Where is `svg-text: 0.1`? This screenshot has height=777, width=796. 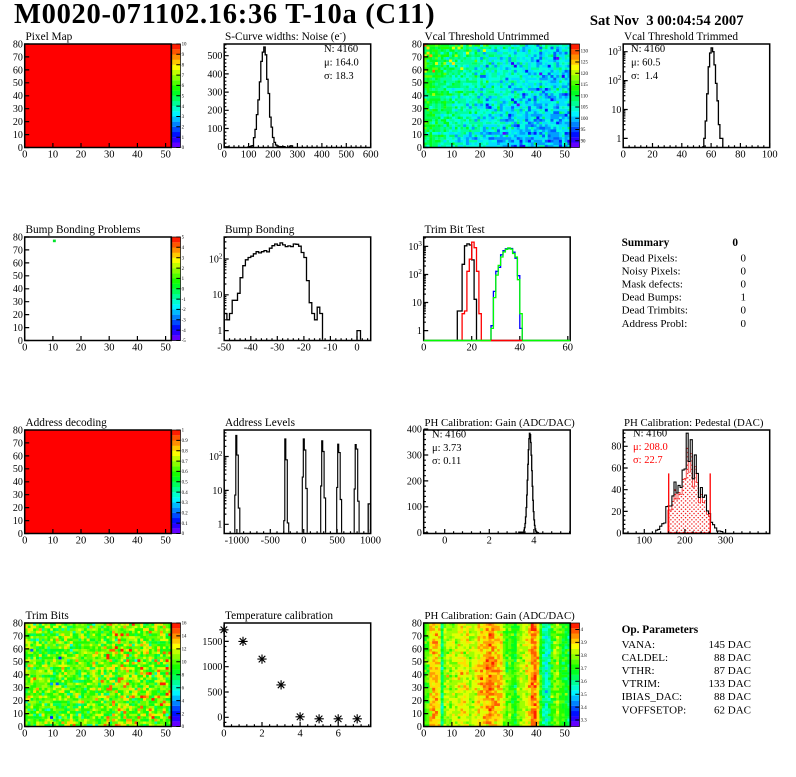
svg-text: 0.1 is located at coordinates (185, 524).